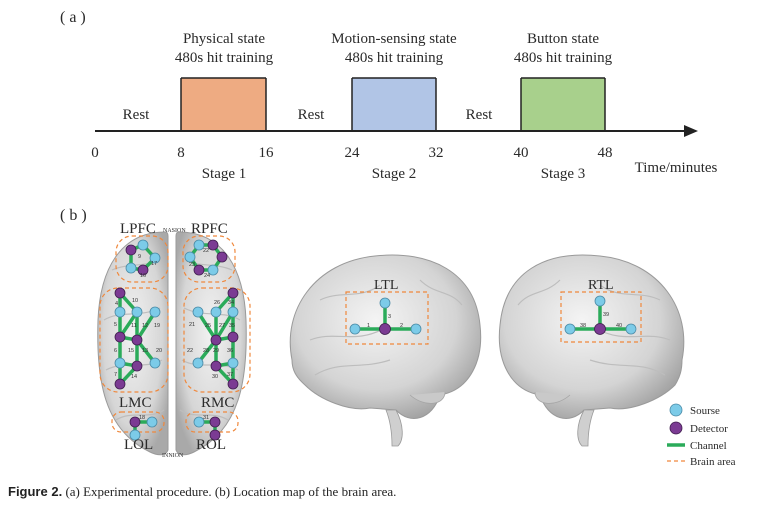 This screenshot has width=772, height=510. What do you see at coordinates (713, 462) in the screenshot?
I see `legend-brain-area-label: Brain area` at bounding box center [713, 462].